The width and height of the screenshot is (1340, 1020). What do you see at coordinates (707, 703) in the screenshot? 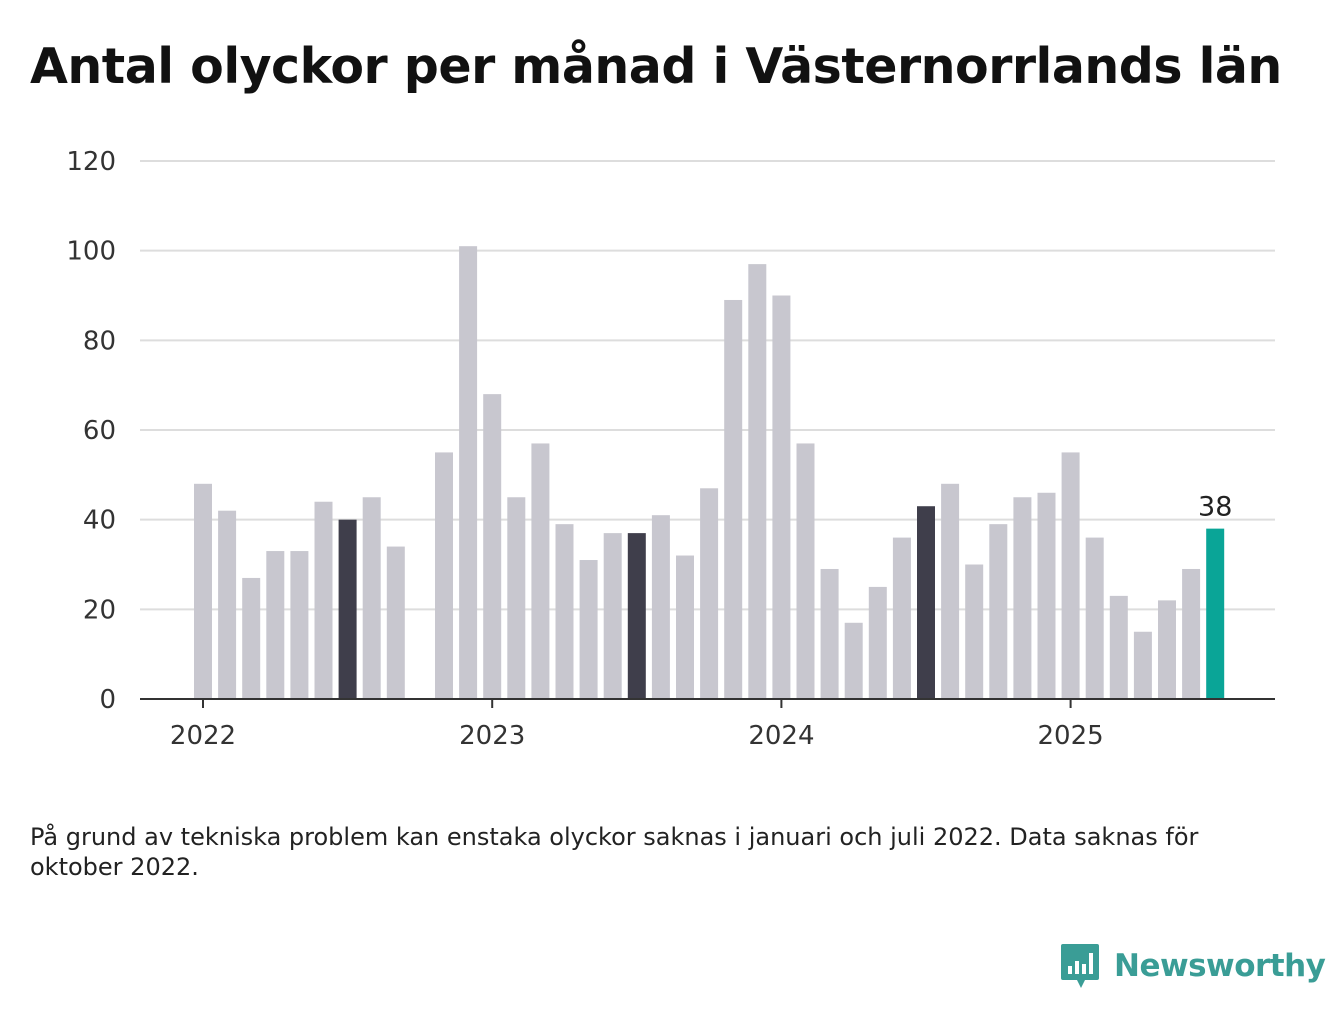
I see `axes` at bounding box center [707, 703].